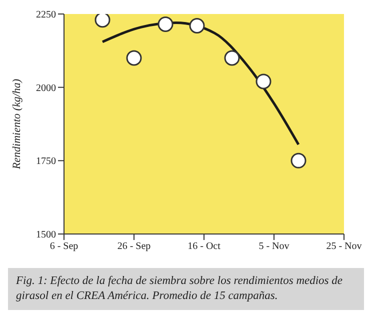 This screenshot has width=372, height=330. I want to click on caption: Fig. 1: Efecto de la fecha de siembra sobre los rendimientos medios de girasol en el CREA América. Promedio de 15 campañas., so click(186, 289).